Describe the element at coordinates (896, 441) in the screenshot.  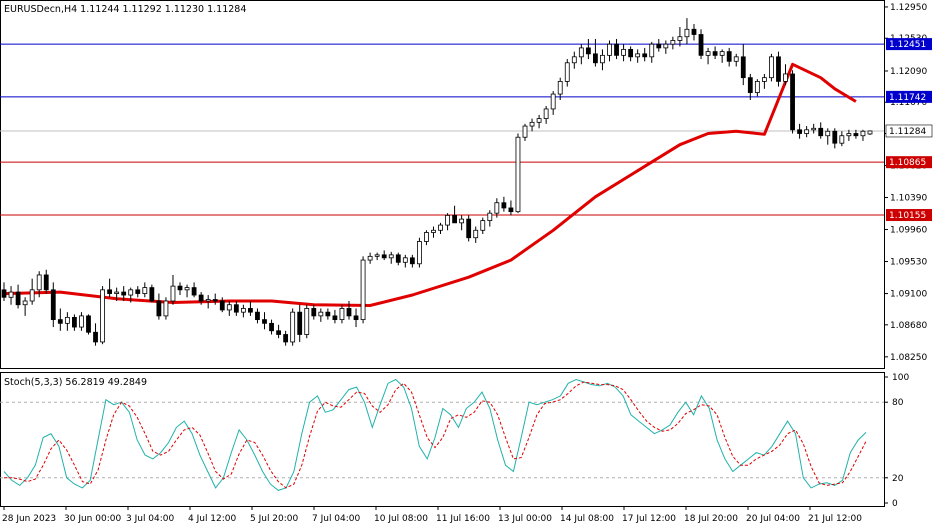
I see `stoch-axis: 100 80 20 0` at that location.